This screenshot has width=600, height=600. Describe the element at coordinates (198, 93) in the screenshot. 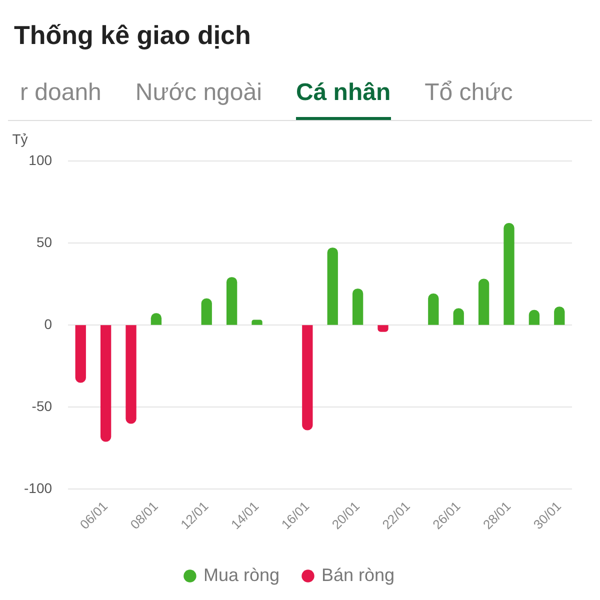

I see `text: Nước ngoài` at that location.